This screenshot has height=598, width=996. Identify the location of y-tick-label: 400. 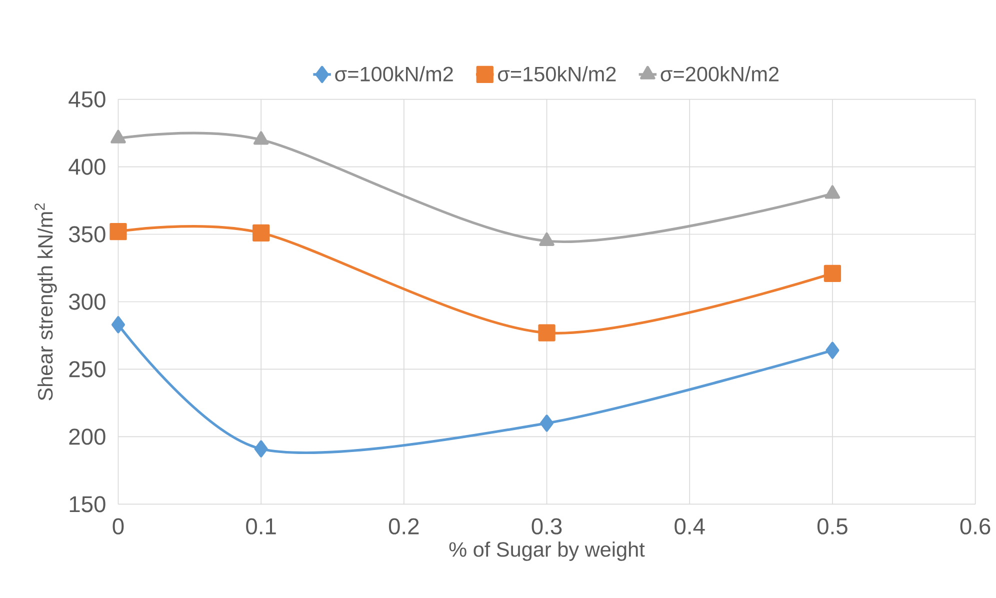
(87, 166).